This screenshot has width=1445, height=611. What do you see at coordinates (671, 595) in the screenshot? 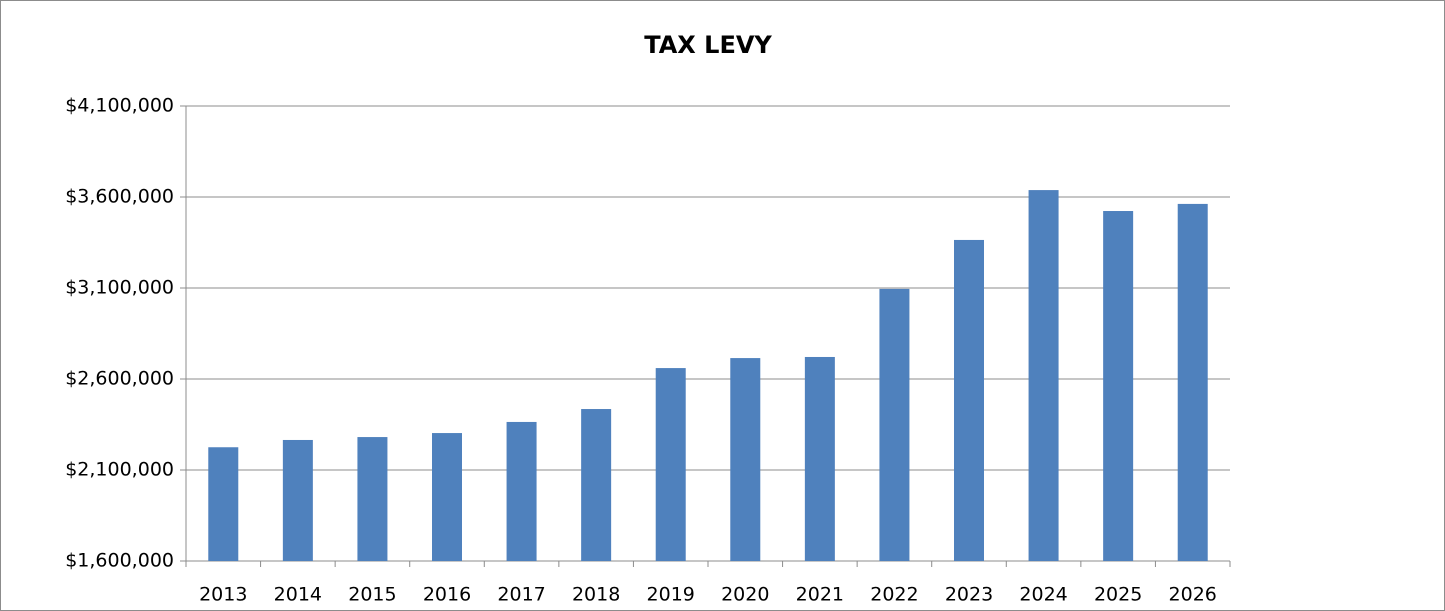
I see `x-tick-label: 2019` at bounding box center [671, 595].